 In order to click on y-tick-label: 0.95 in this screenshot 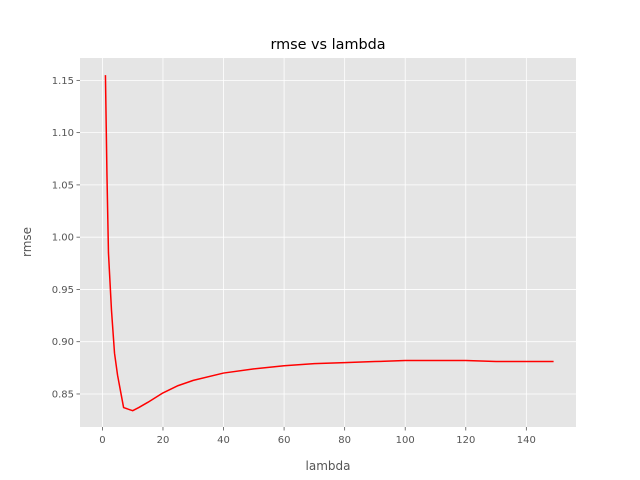, I will do `click(63, 290)`.